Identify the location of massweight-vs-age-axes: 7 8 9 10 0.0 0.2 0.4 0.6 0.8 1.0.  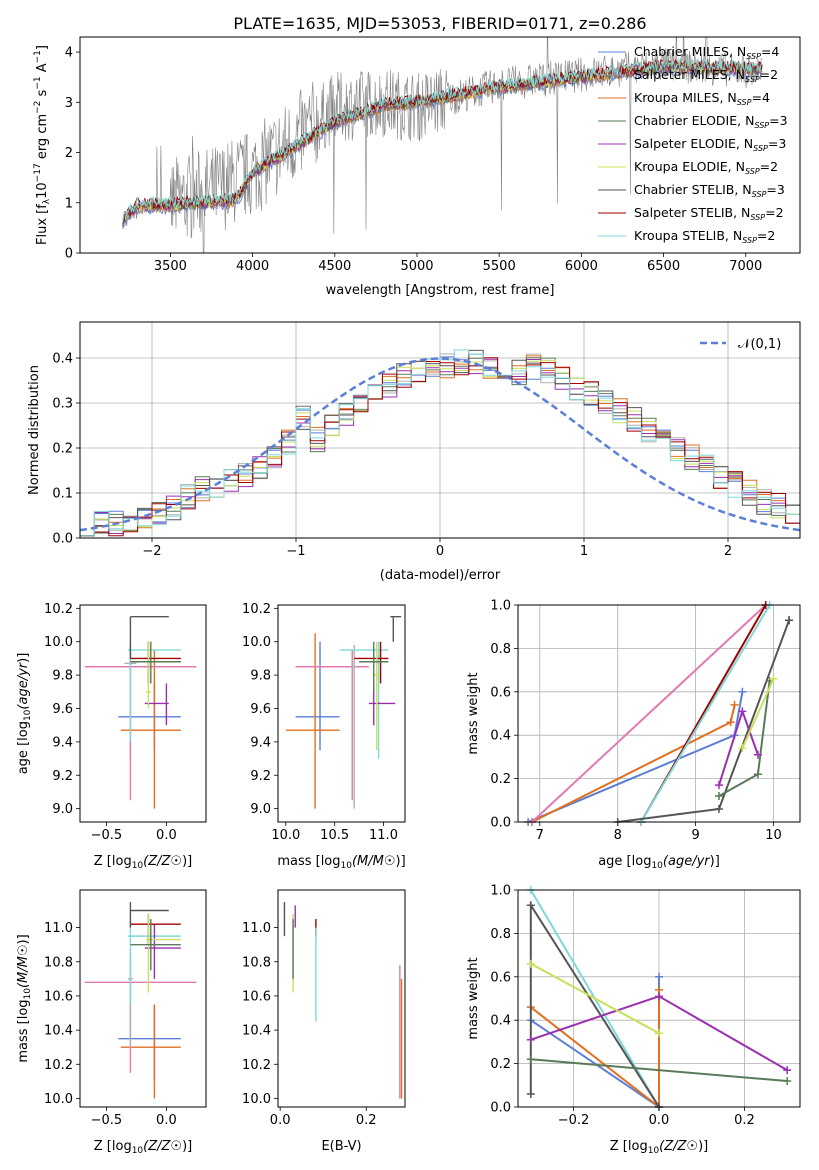
(645, 721).